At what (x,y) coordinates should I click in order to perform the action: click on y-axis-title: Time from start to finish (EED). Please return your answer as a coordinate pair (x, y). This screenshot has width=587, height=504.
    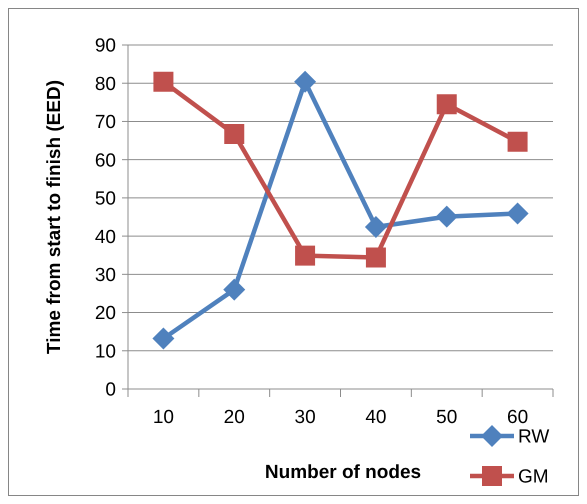
    Looking at the image, I should click on (54, 217).